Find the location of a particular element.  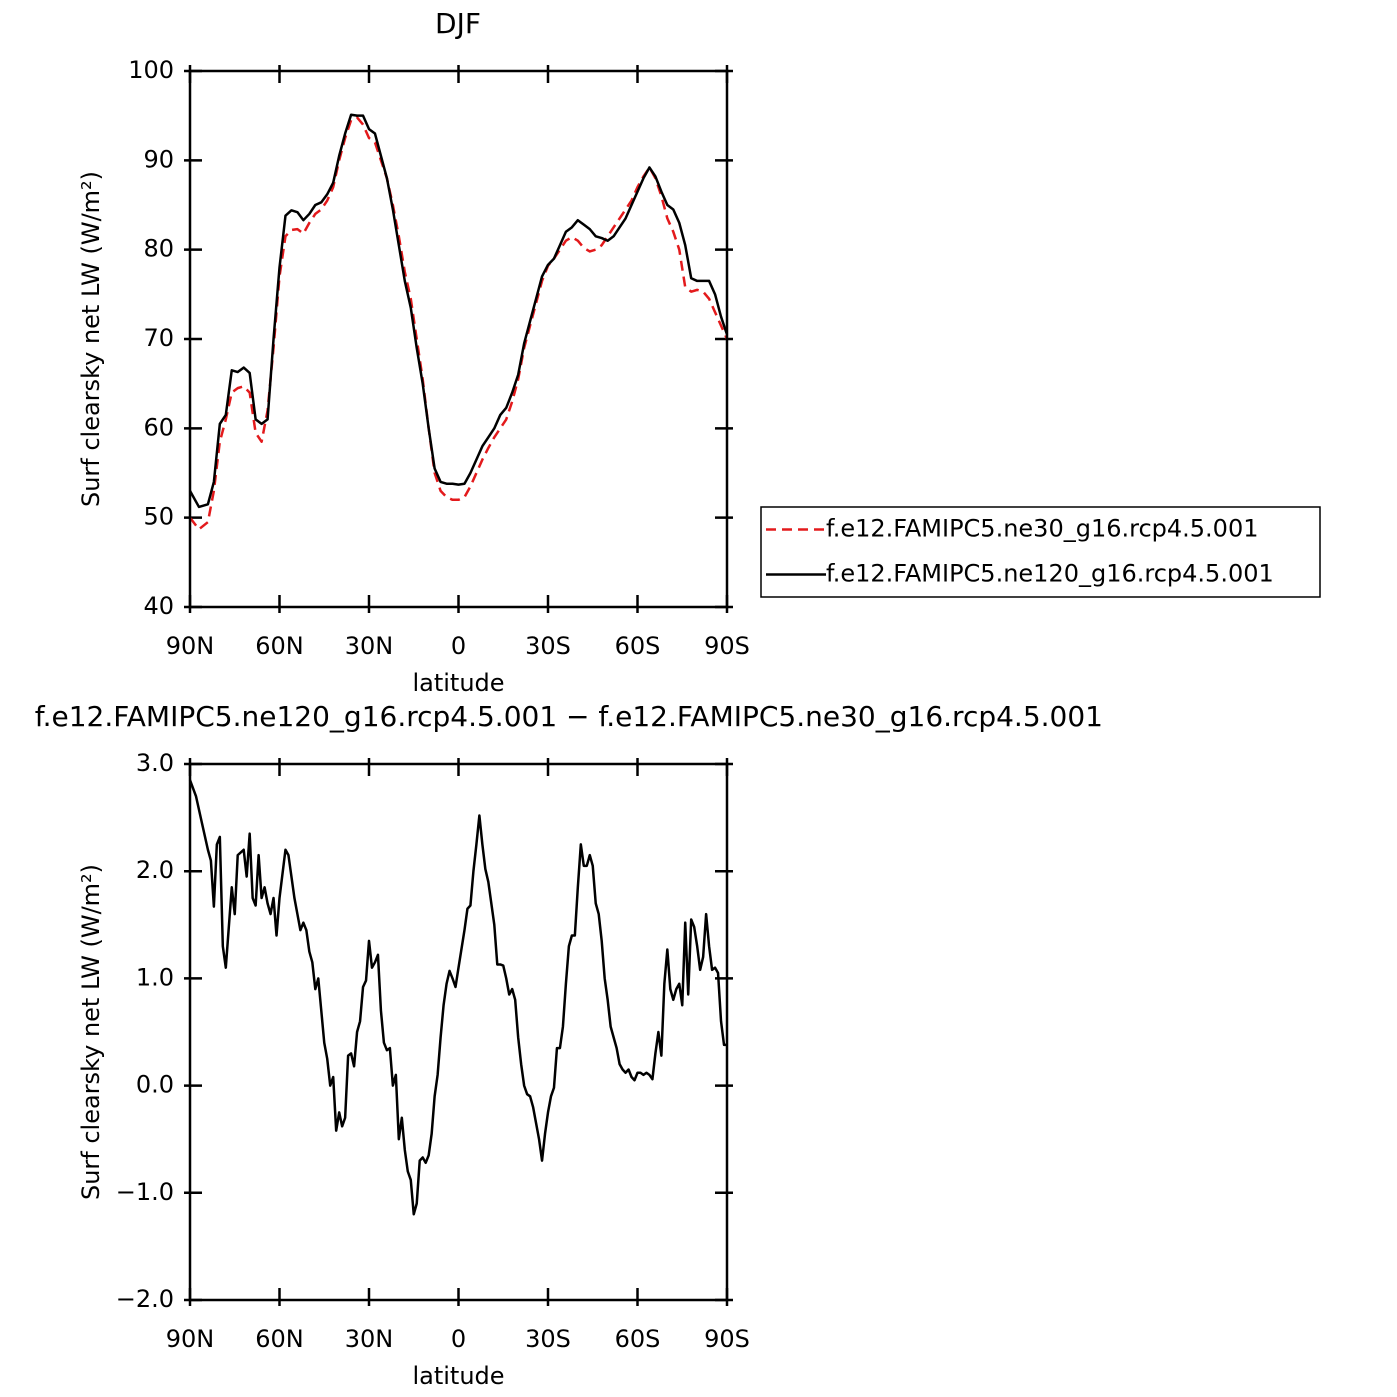

y-tick-label: 70 is located at coordinates (158, 338).